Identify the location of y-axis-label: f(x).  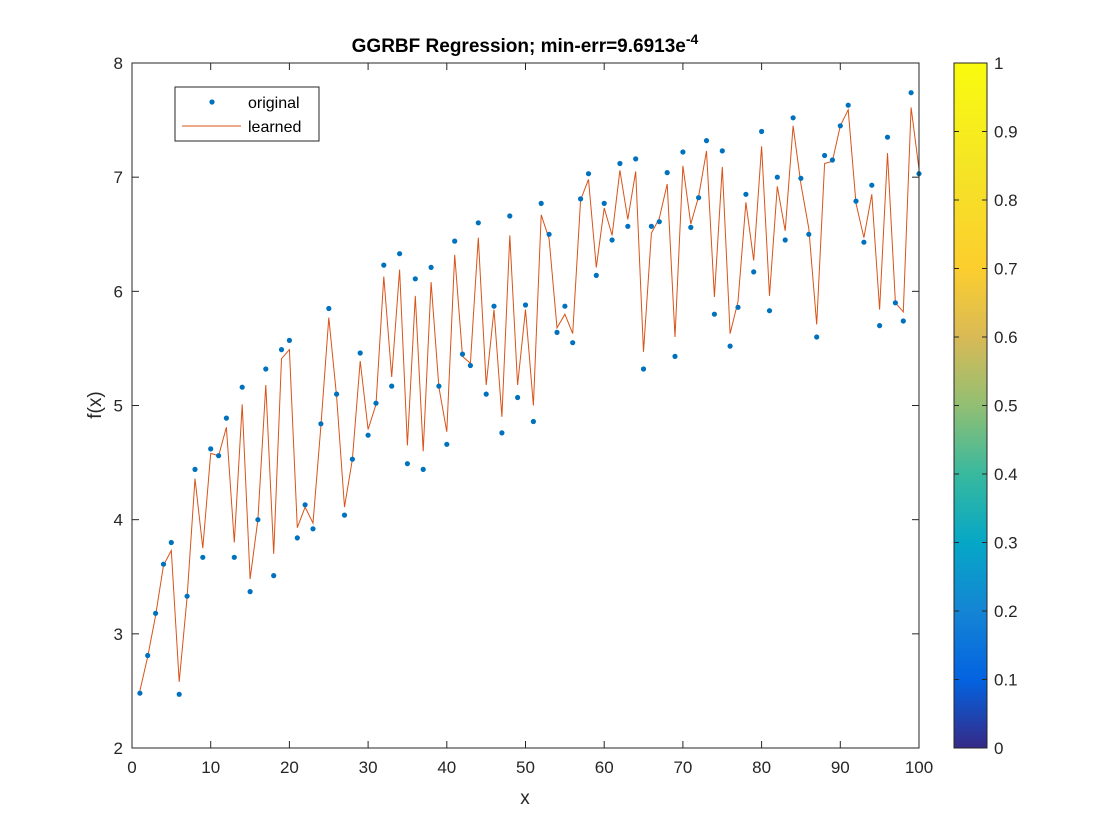
(95, 404).